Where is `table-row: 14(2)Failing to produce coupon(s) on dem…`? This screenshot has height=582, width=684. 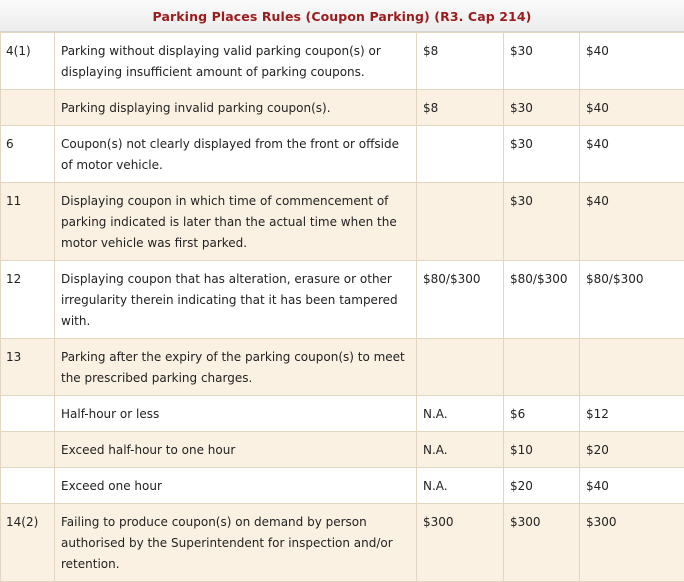 table-row: 14(2)Failing to produce coupon(s) on dem… is located at coordinates (342, 543).